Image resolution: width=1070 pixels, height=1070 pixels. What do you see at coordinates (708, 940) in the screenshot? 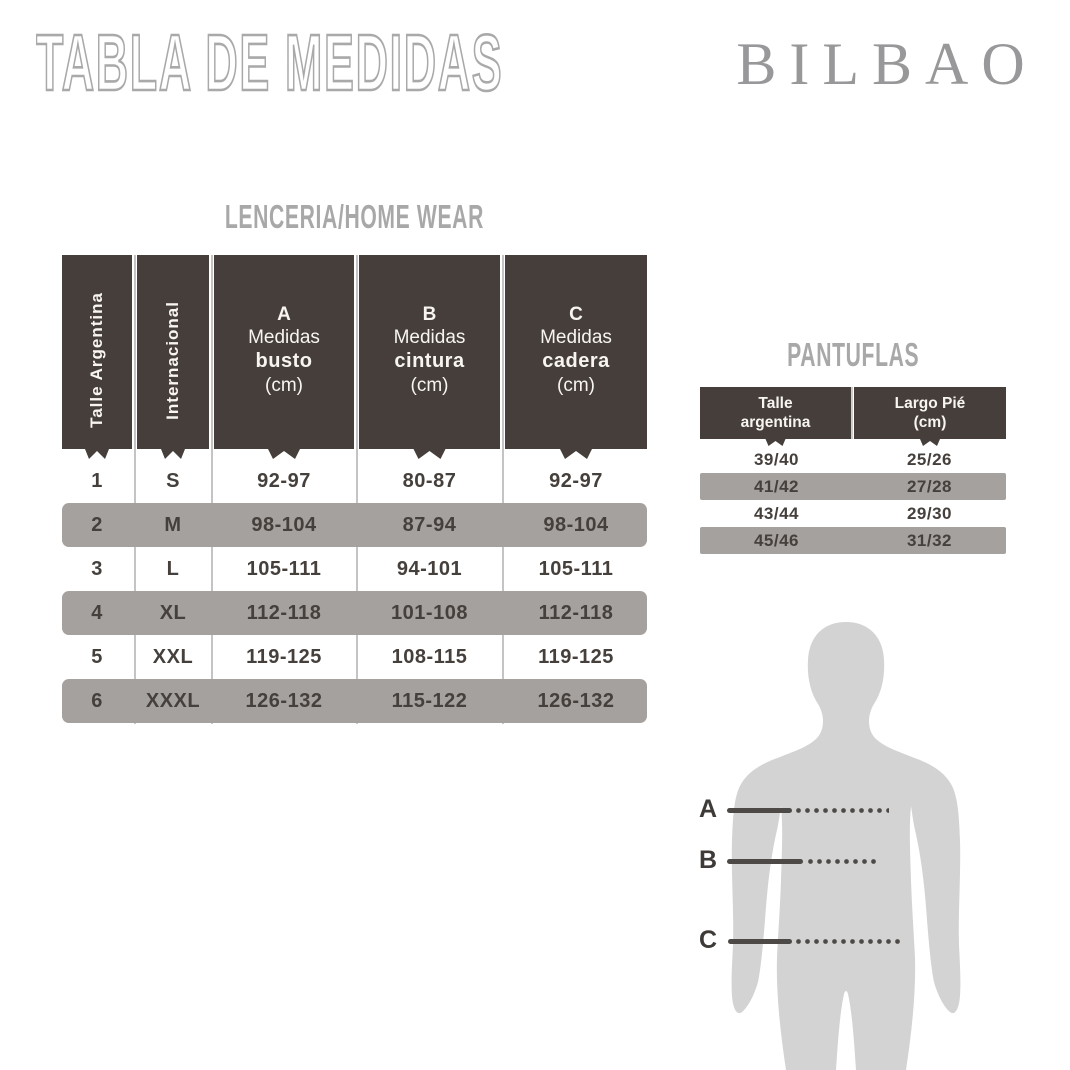
I see `measure-label-c: C` at bounding box center [708, 940].